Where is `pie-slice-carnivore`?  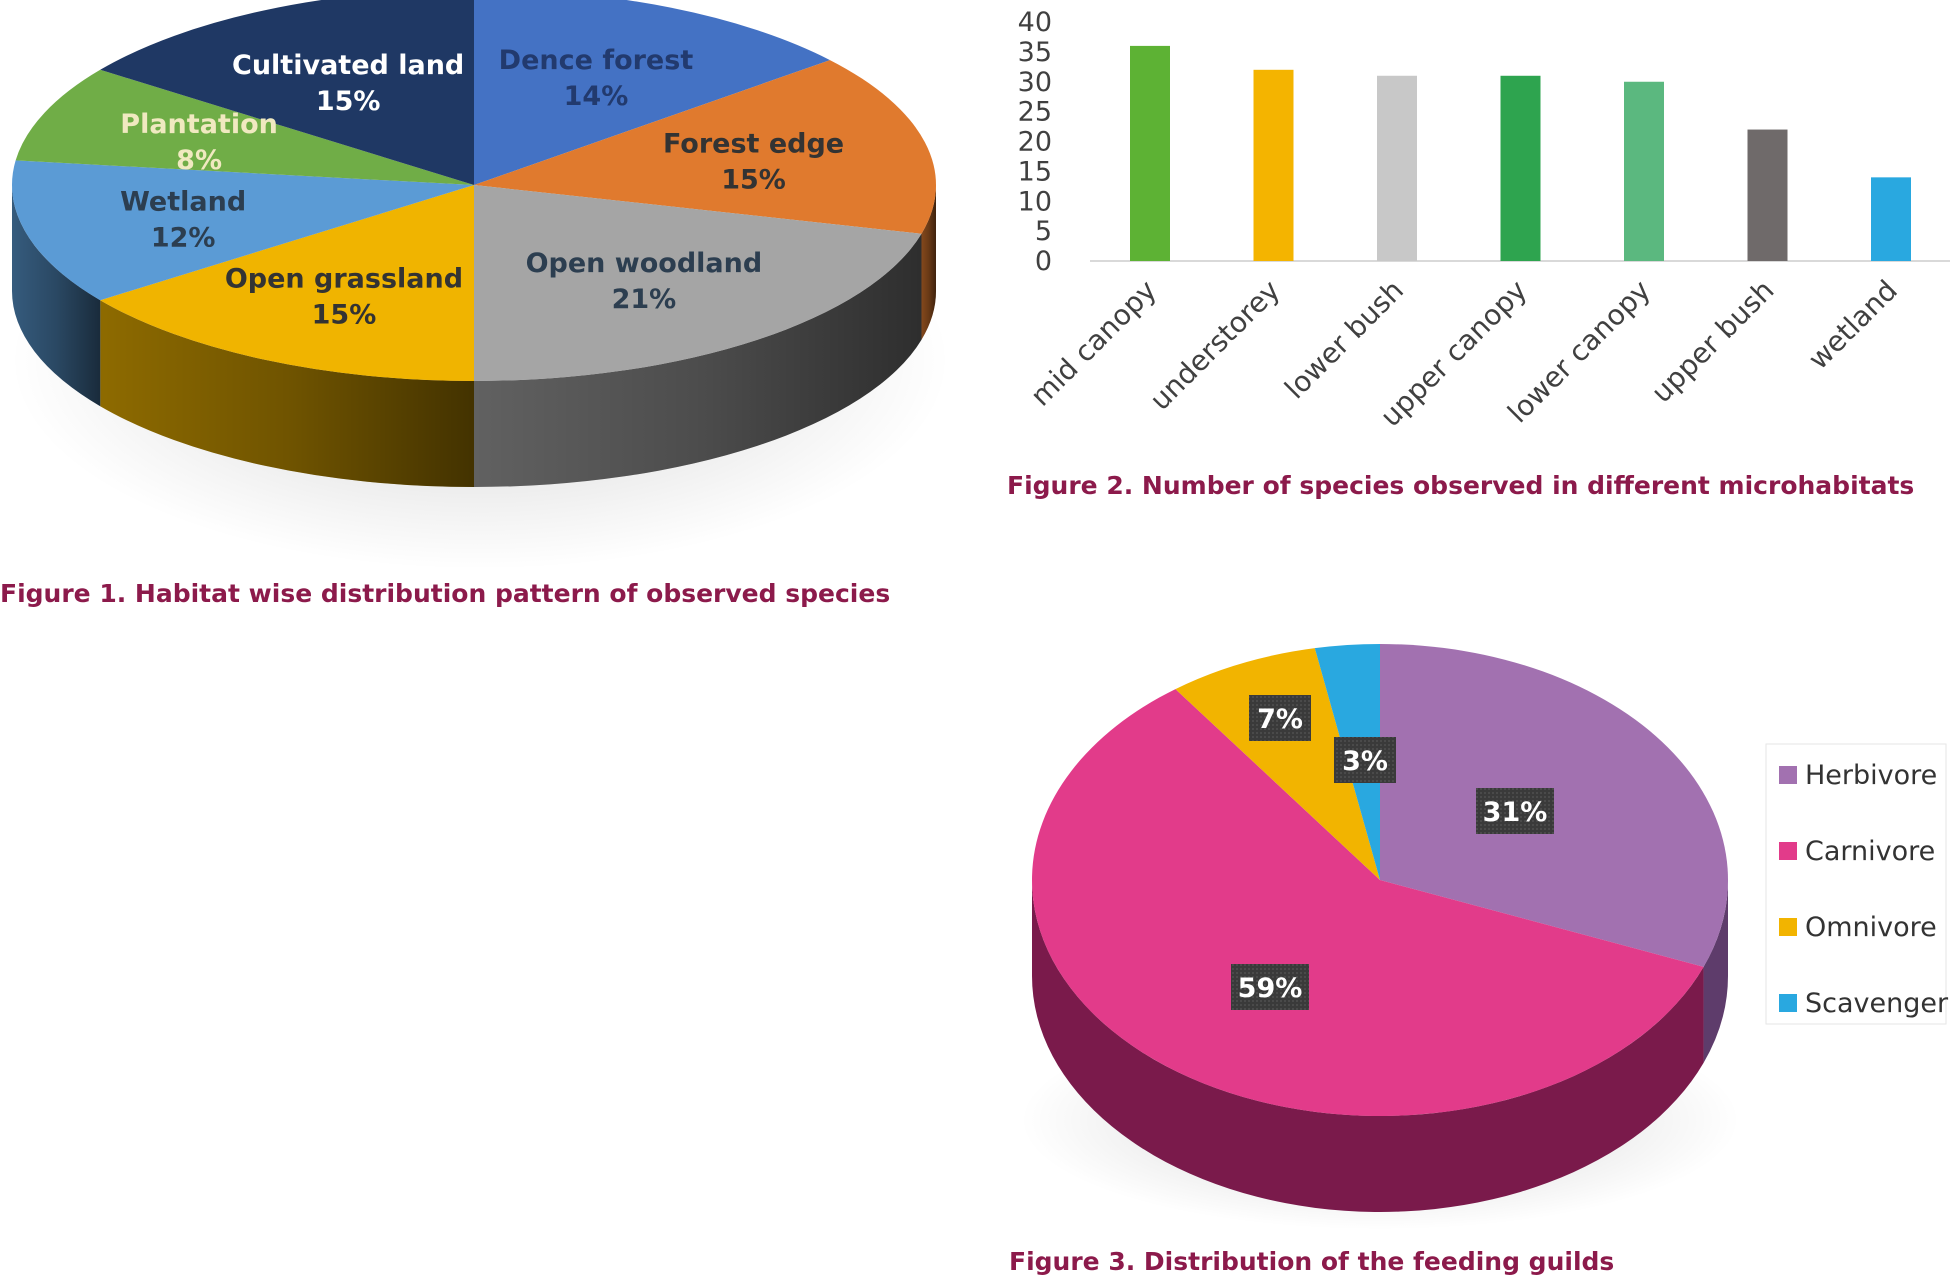 pie-slice-carnivore is located at coordinates (1368, 902).